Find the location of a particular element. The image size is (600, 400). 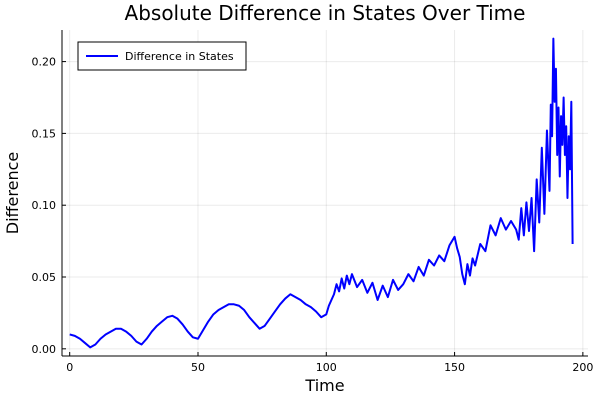

y-tick-label: 0.20 is located at coordinates (44, 62).